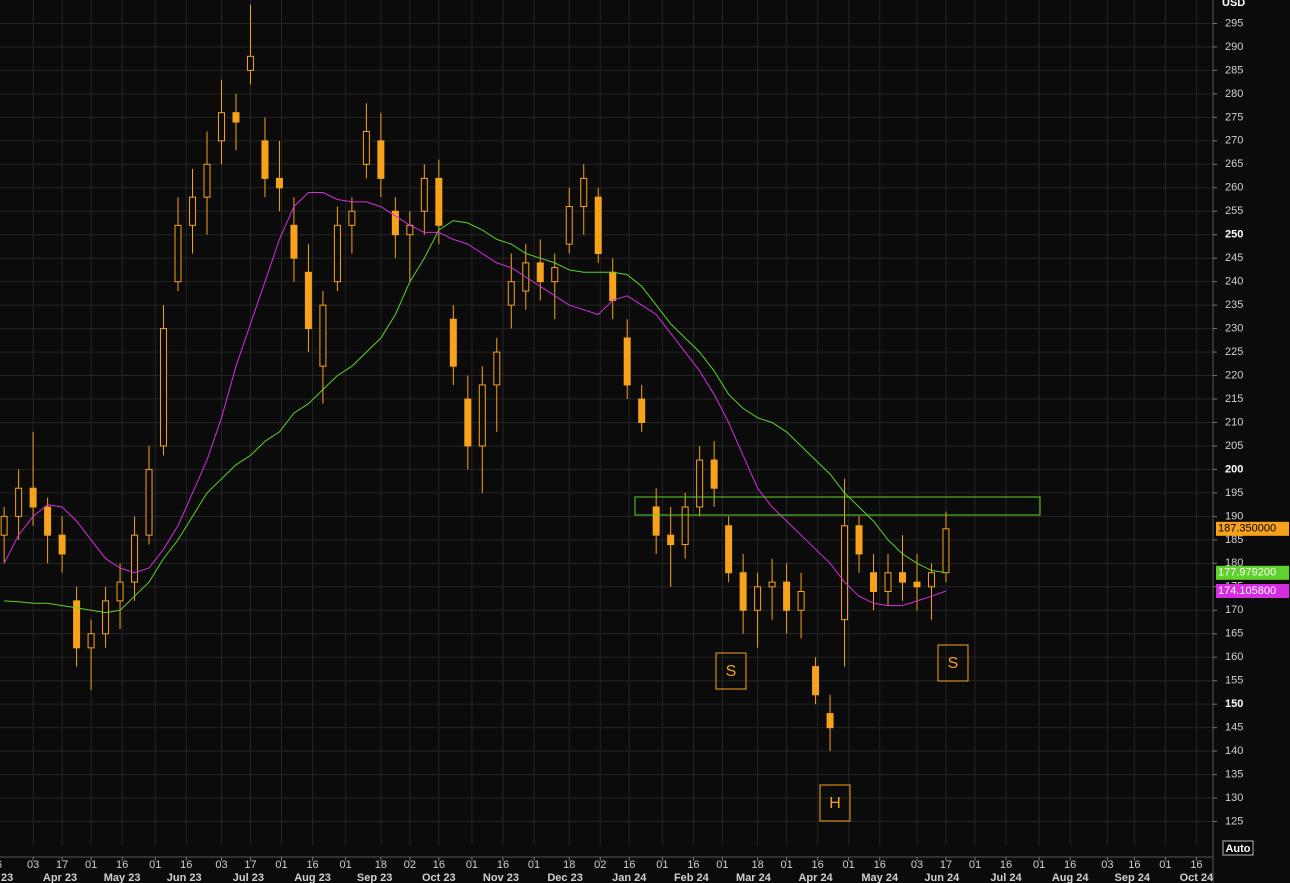 The image size is (1290, 883). Describe the element at coordinates (1234, 774) in the screenshot. I see `y-tick-label: 135` at that location.